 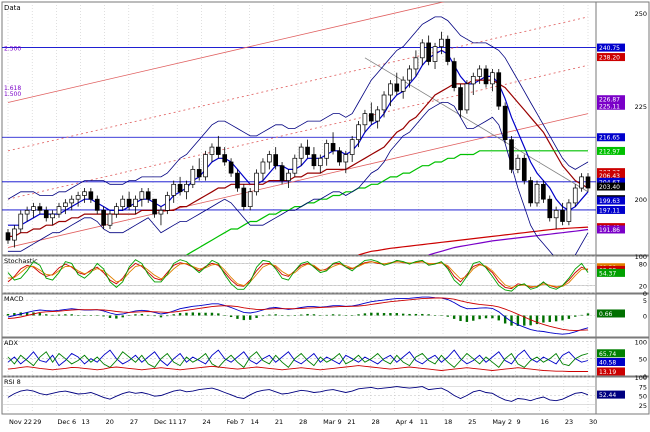 I want to click on x-tick-label: 27, so click(x=134, y=422).